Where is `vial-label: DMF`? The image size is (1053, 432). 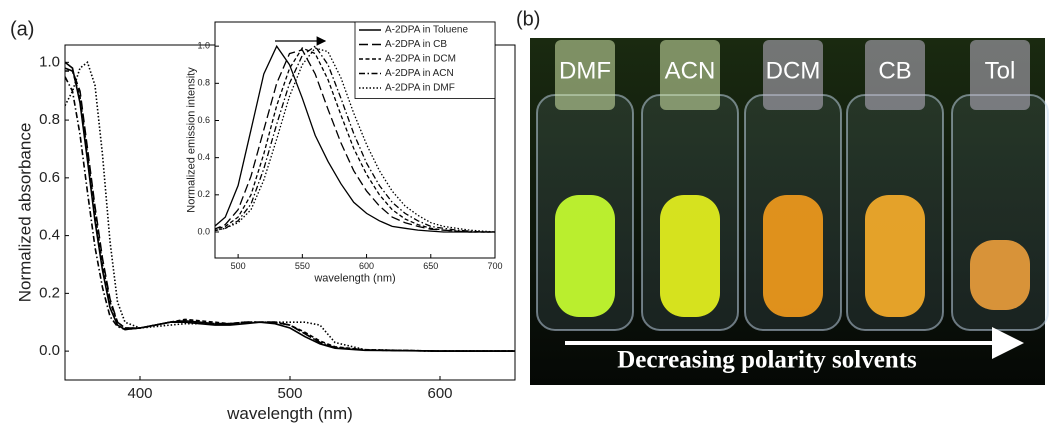 vial-label: DMF is located at coordinates (585, 70).